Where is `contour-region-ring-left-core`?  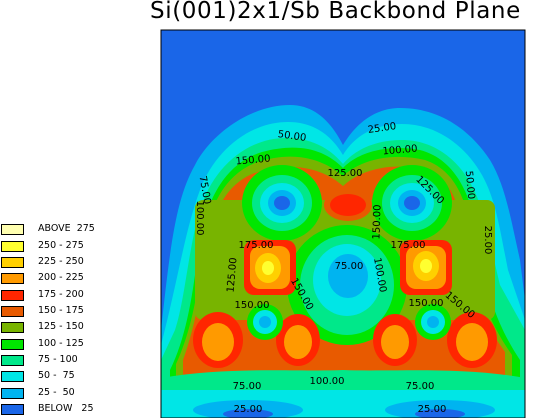 contour-region-ring-left-core is located at coordinates (282, 203).